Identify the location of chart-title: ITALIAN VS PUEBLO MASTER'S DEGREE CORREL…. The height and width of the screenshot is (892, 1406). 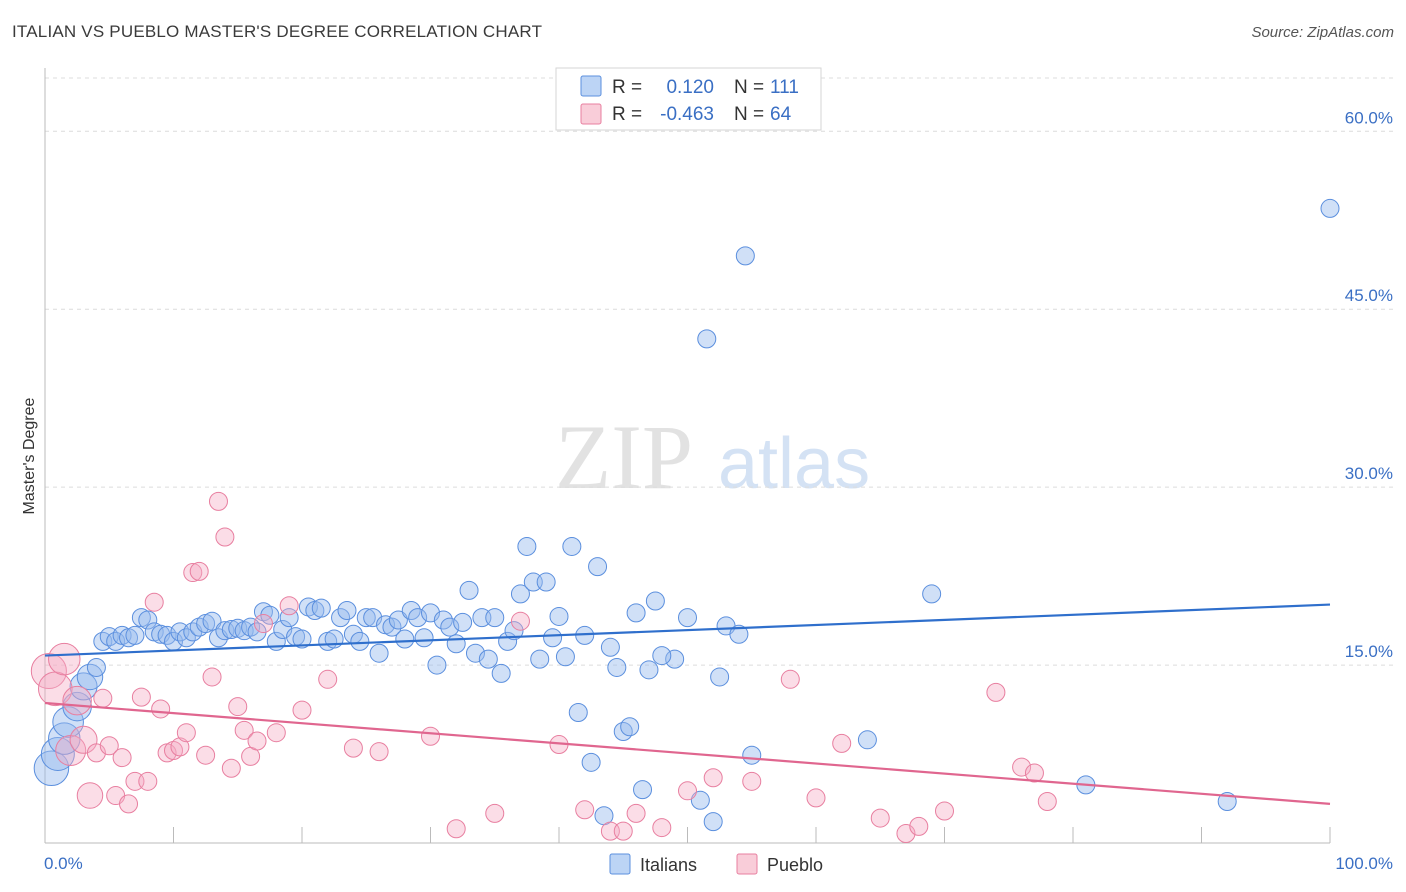
(277, 31).